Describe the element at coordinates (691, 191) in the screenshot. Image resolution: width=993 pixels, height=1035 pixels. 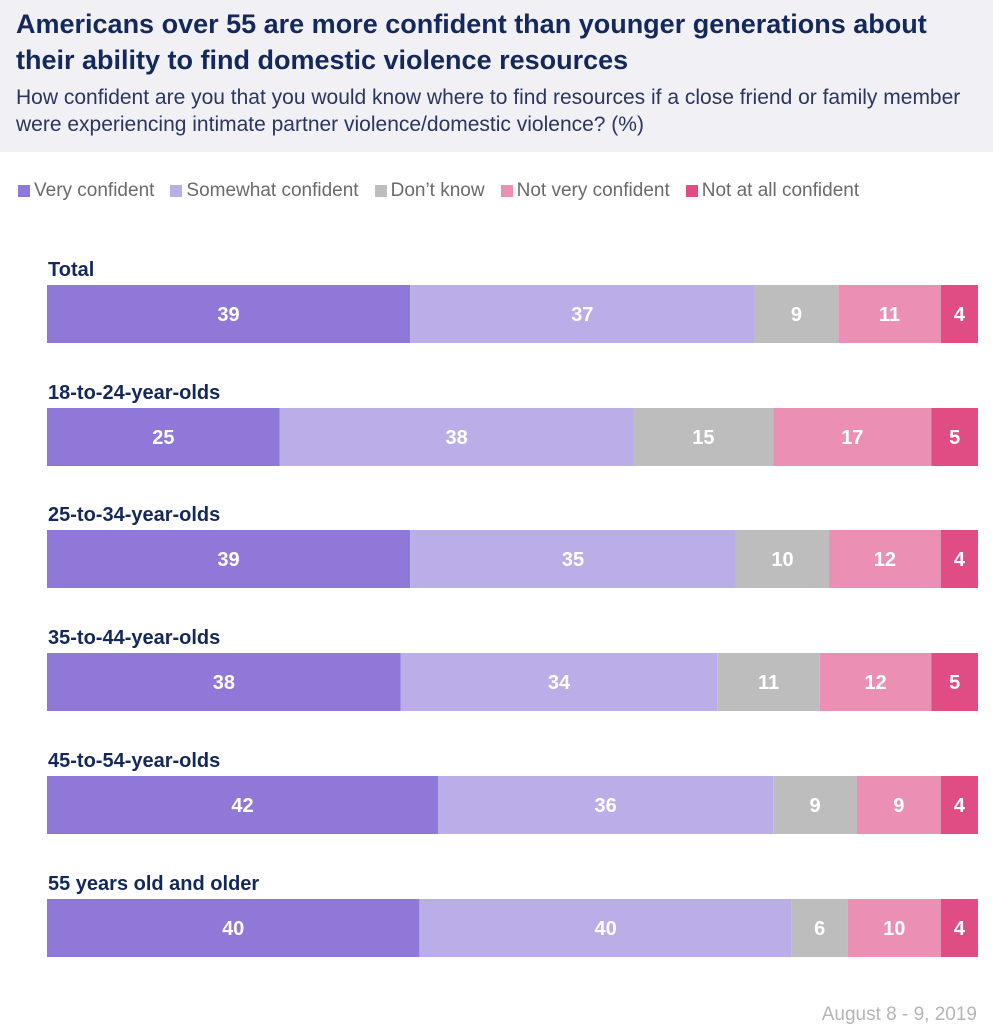
I see `legend-swatch-not-at-all-confident` at that location.